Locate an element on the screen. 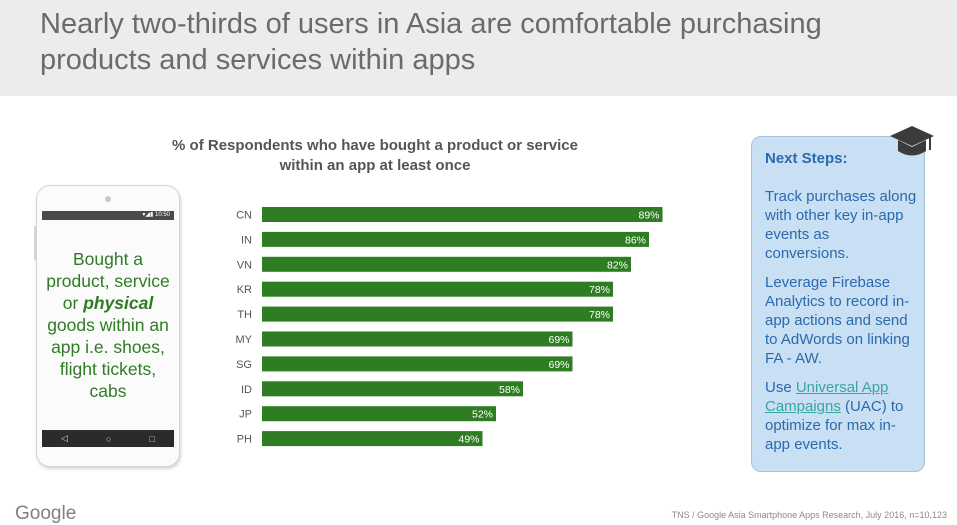  category-label-vn: VN is located at coordinates (244, 265).